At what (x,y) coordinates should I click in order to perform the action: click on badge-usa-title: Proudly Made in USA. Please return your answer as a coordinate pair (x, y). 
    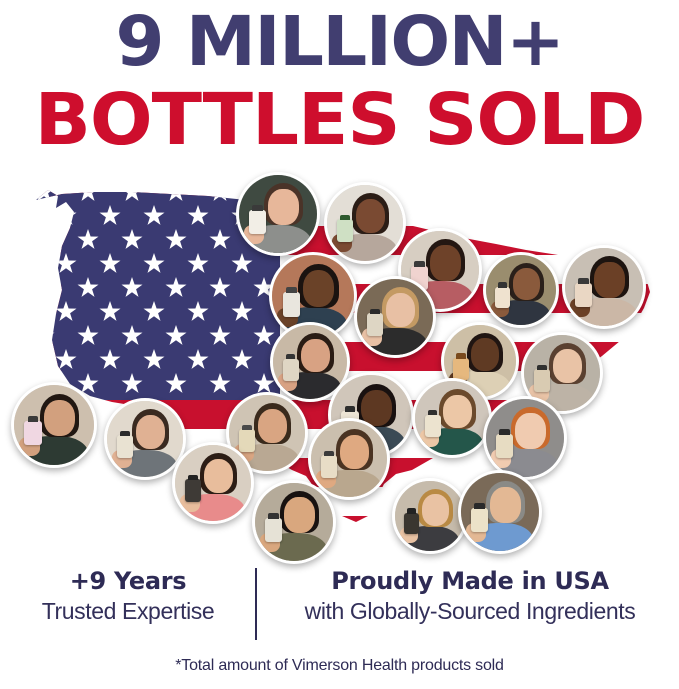
    Looking at the image, I should click on (470, 581).